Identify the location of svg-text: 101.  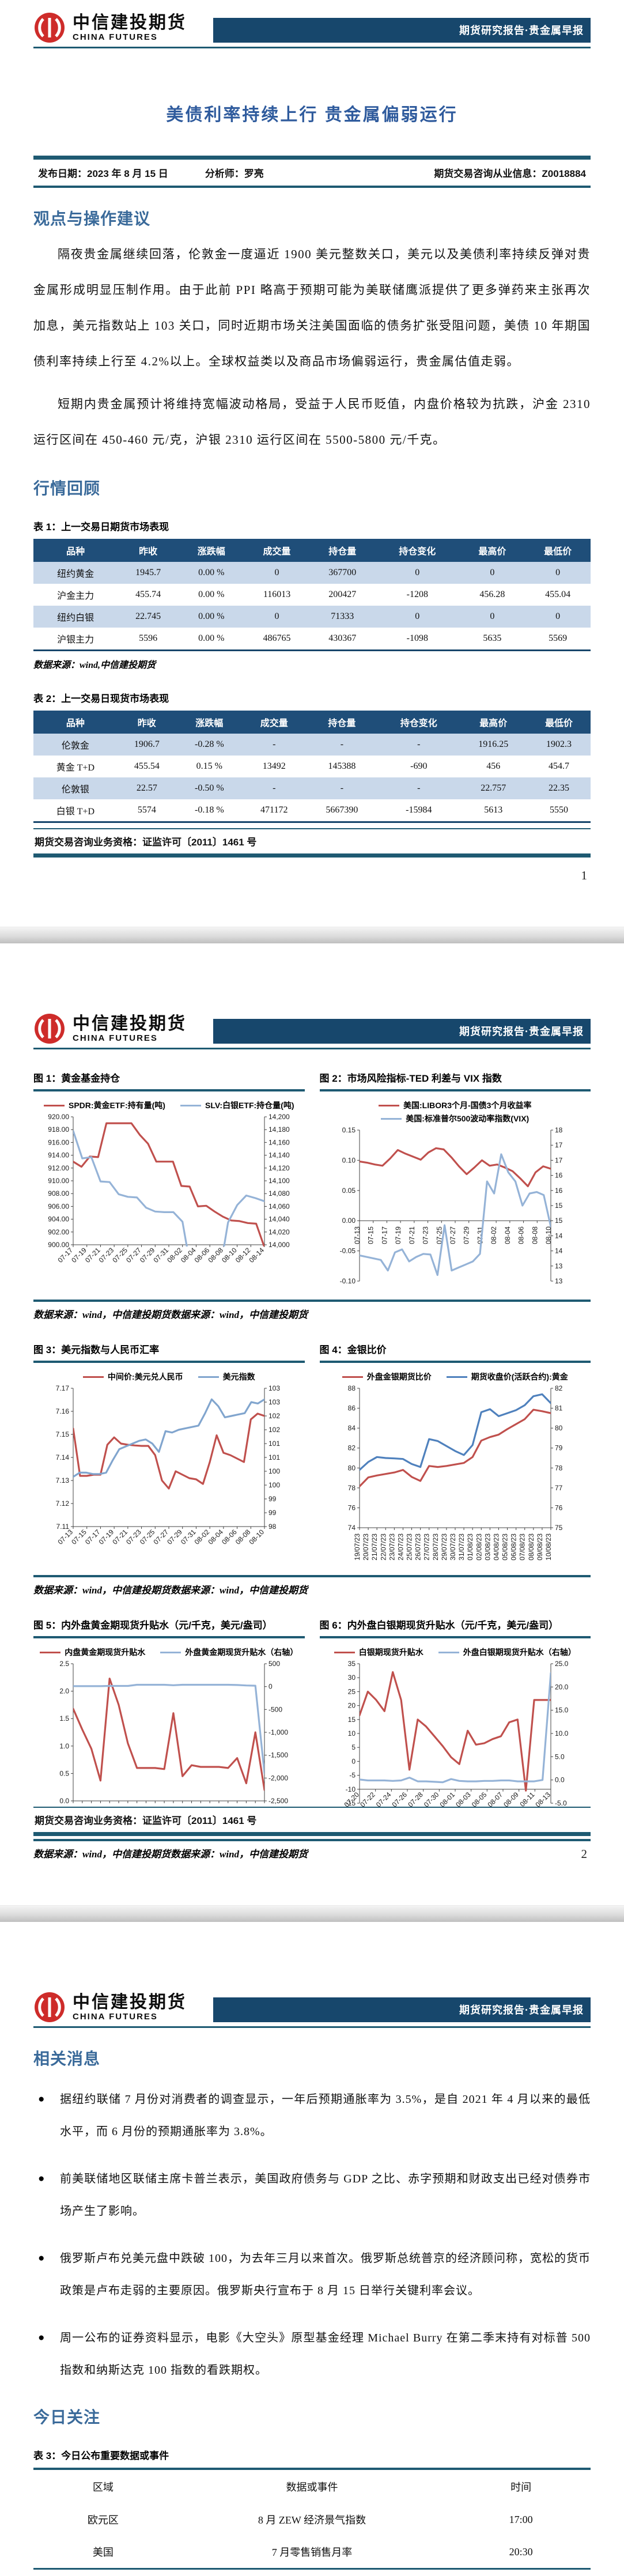
(274, 1457).